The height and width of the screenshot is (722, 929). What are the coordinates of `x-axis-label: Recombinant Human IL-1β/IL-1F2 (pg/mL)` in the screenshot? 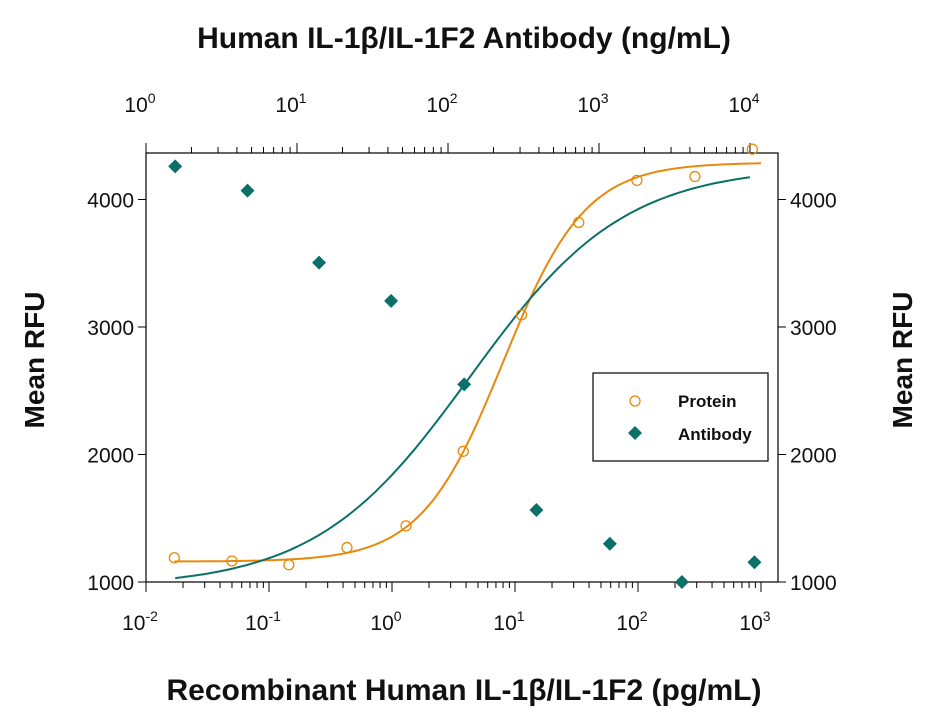 It's located at (464, 690).